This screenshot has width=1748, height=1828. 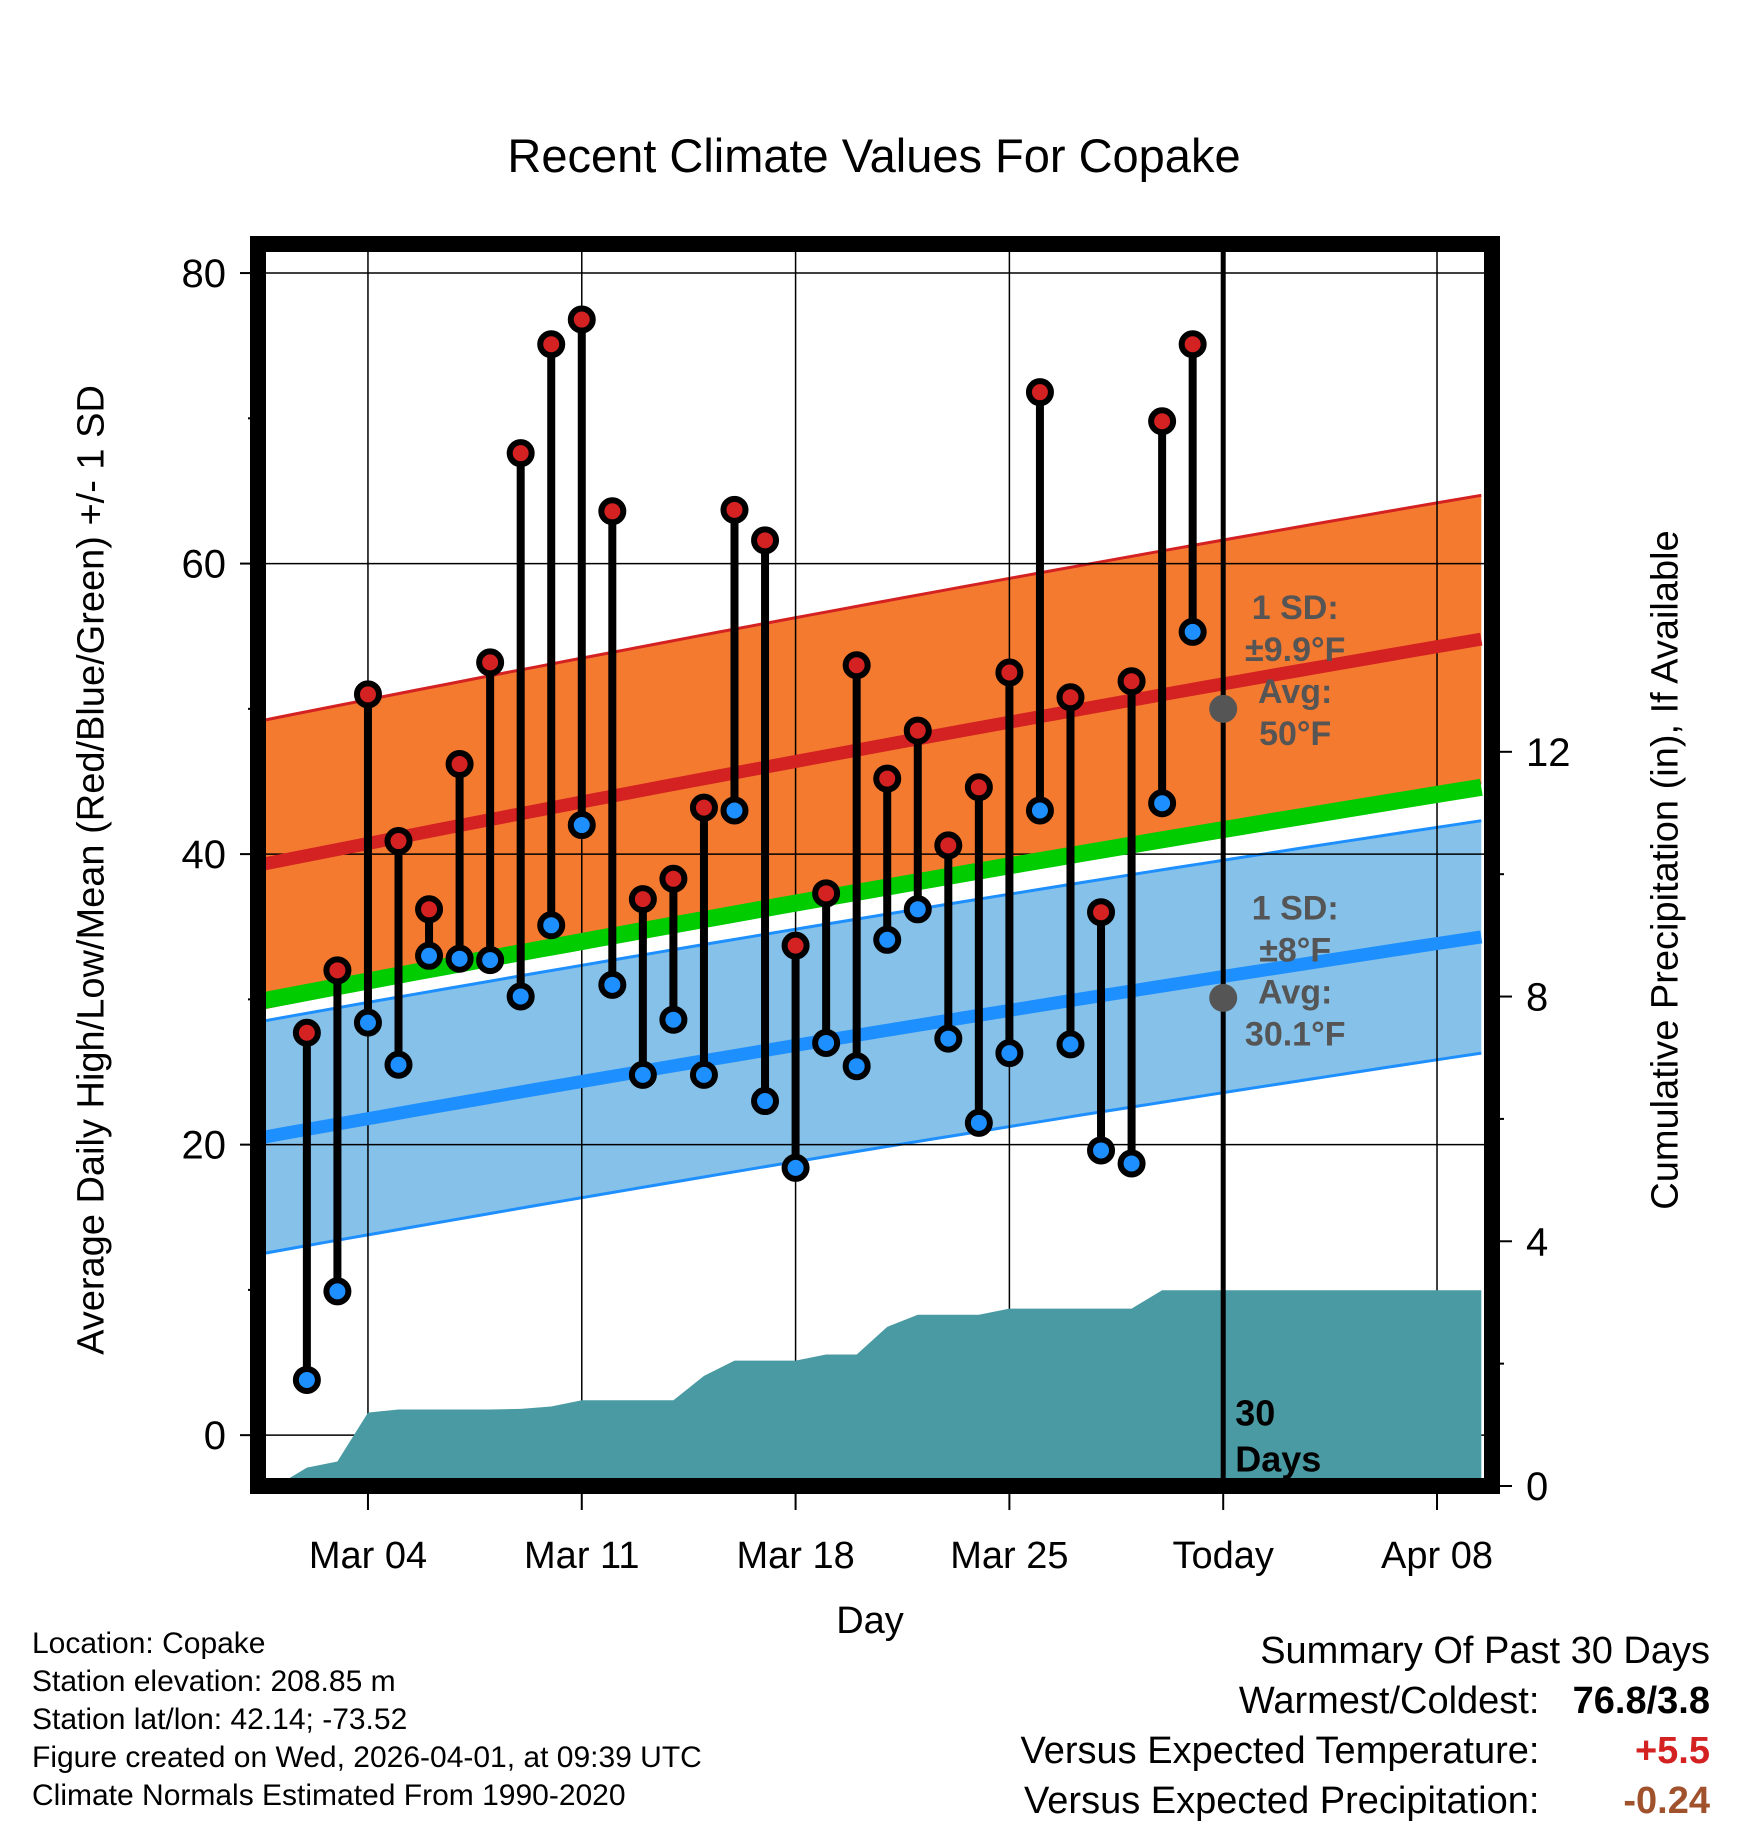 What do you see at coordinates (1365, 1801) in the screenshot?
I see `summary-precip-row: Versus Expected Precipitation: -0.24` at bounding box center [1365, 1801].